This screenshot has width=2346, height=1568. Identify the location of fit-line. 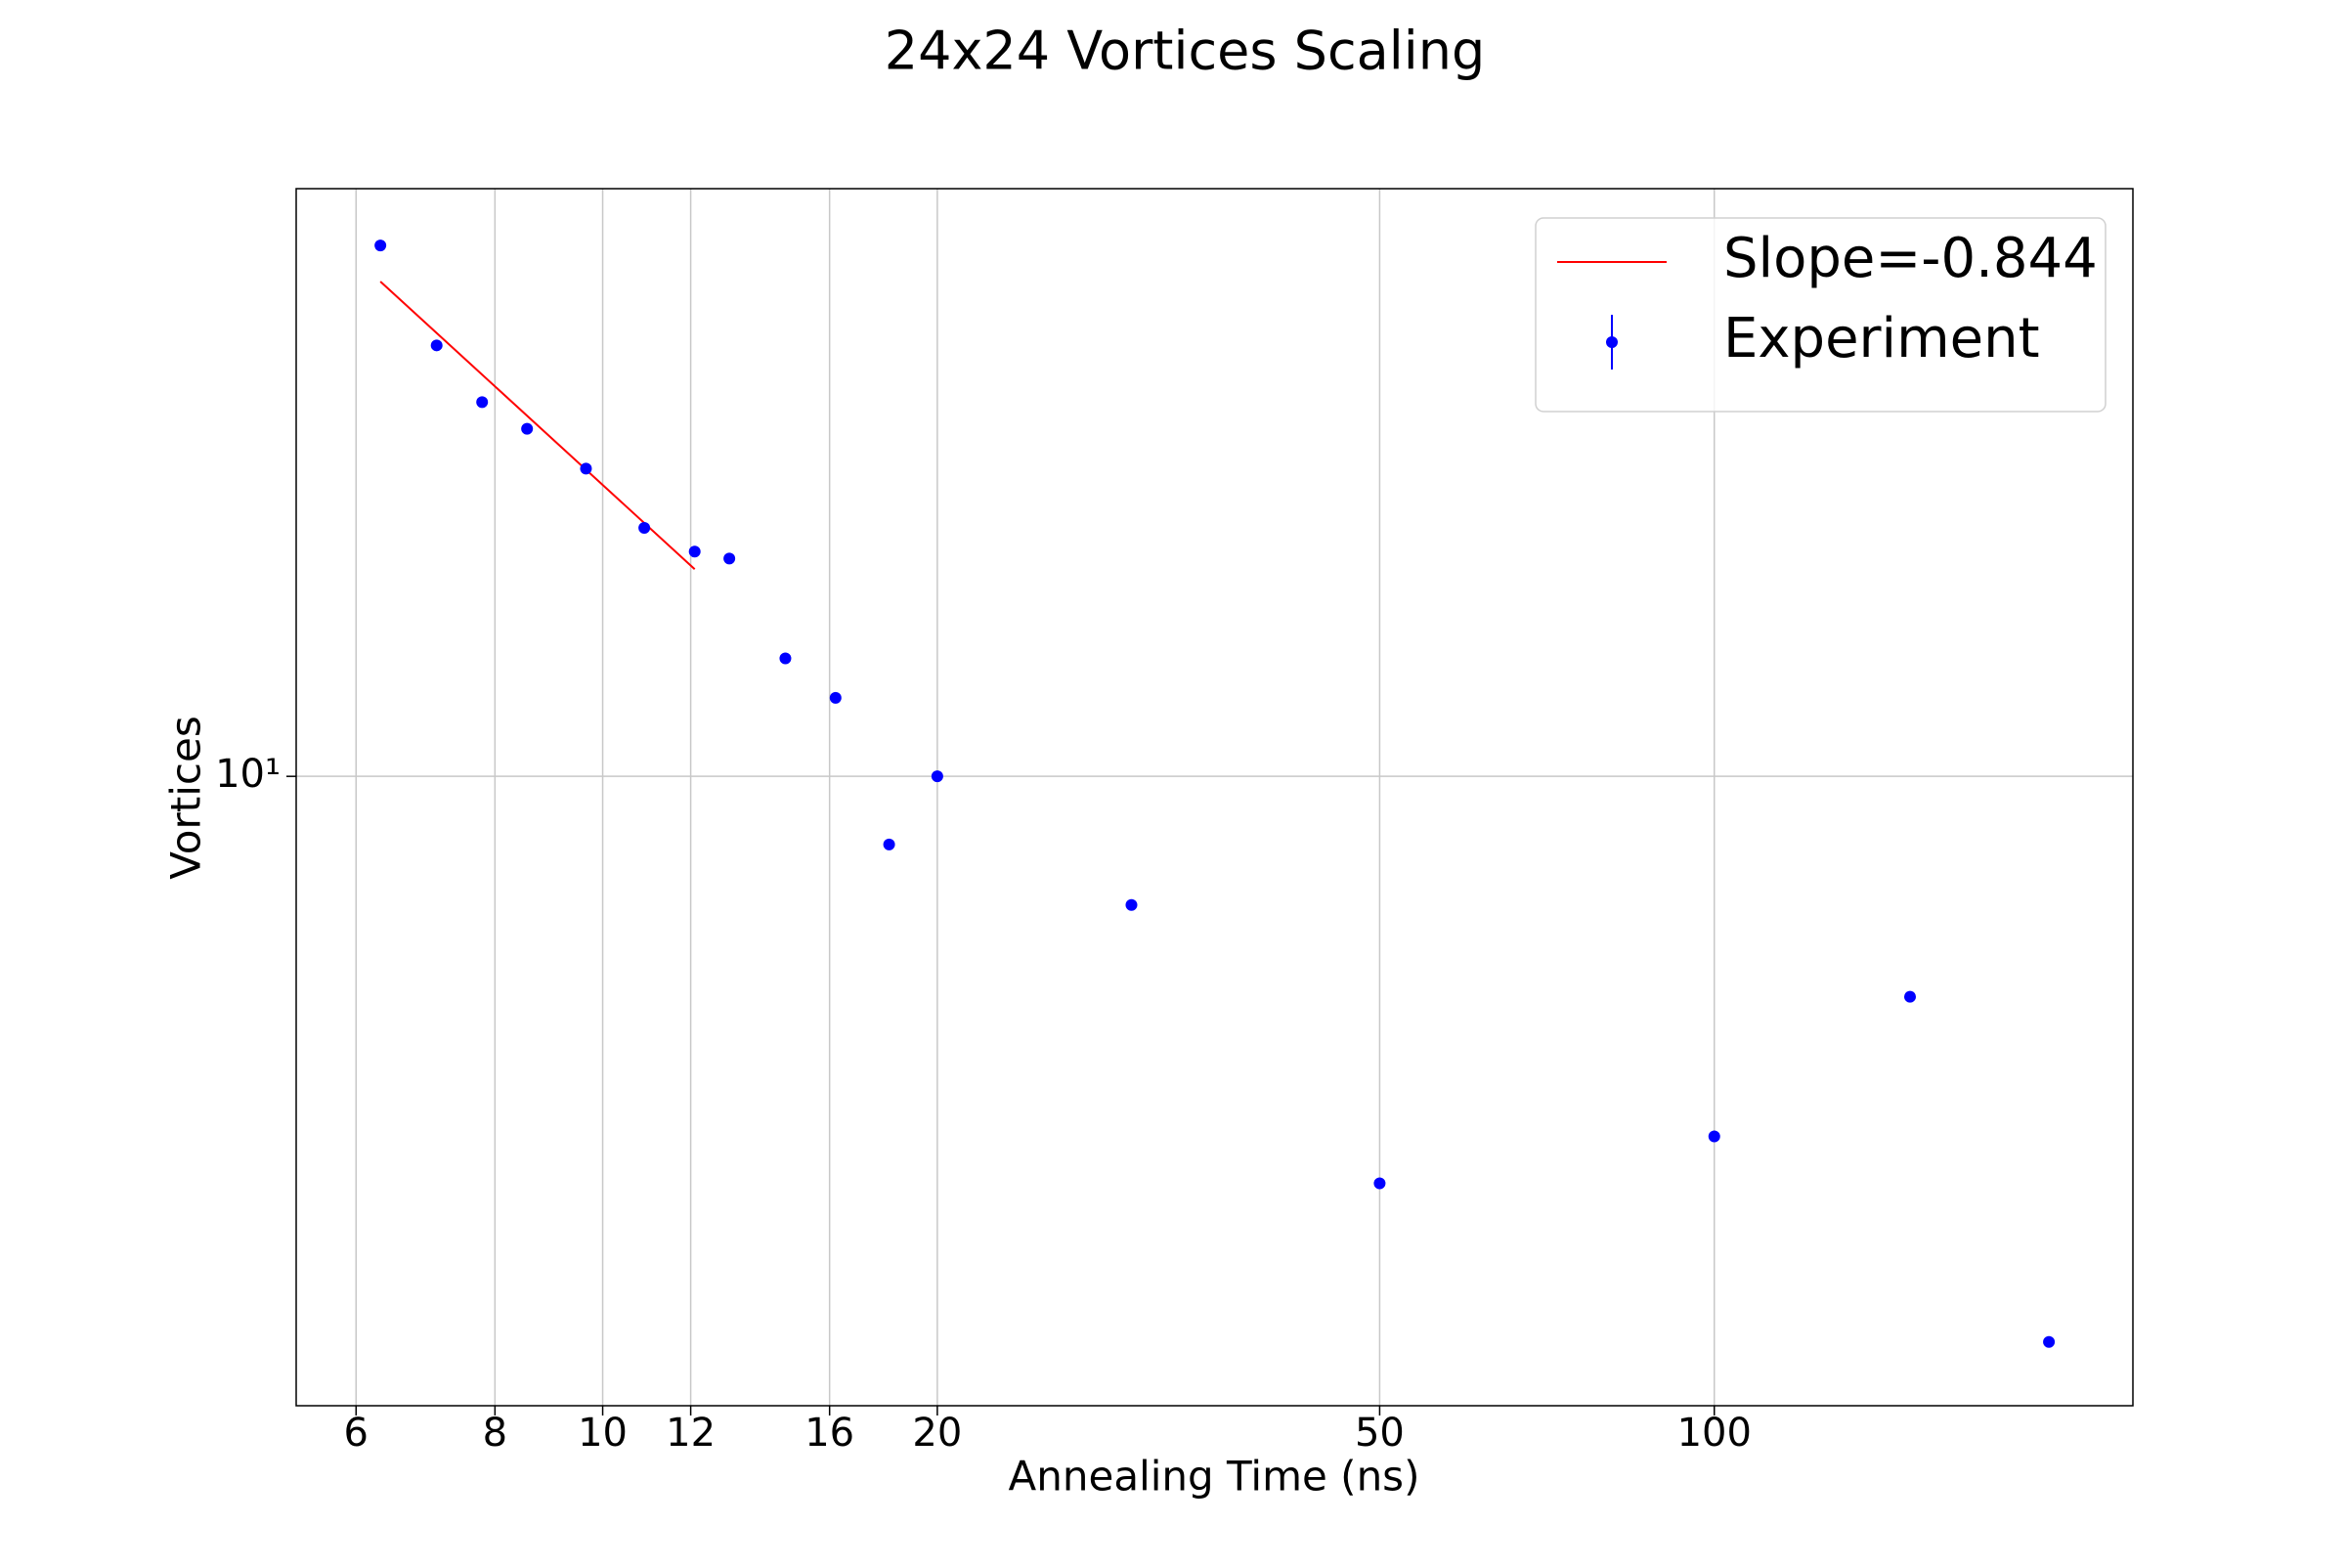
(537, 425).